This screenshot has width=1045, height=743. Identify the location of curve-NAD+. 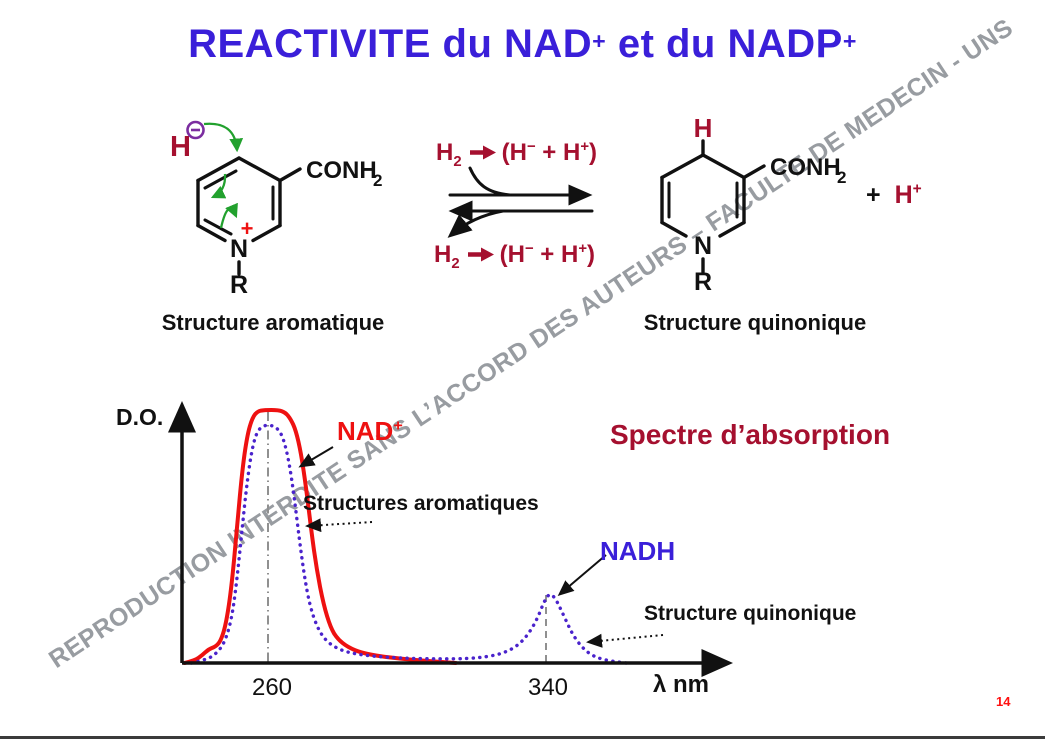
(320, 536).